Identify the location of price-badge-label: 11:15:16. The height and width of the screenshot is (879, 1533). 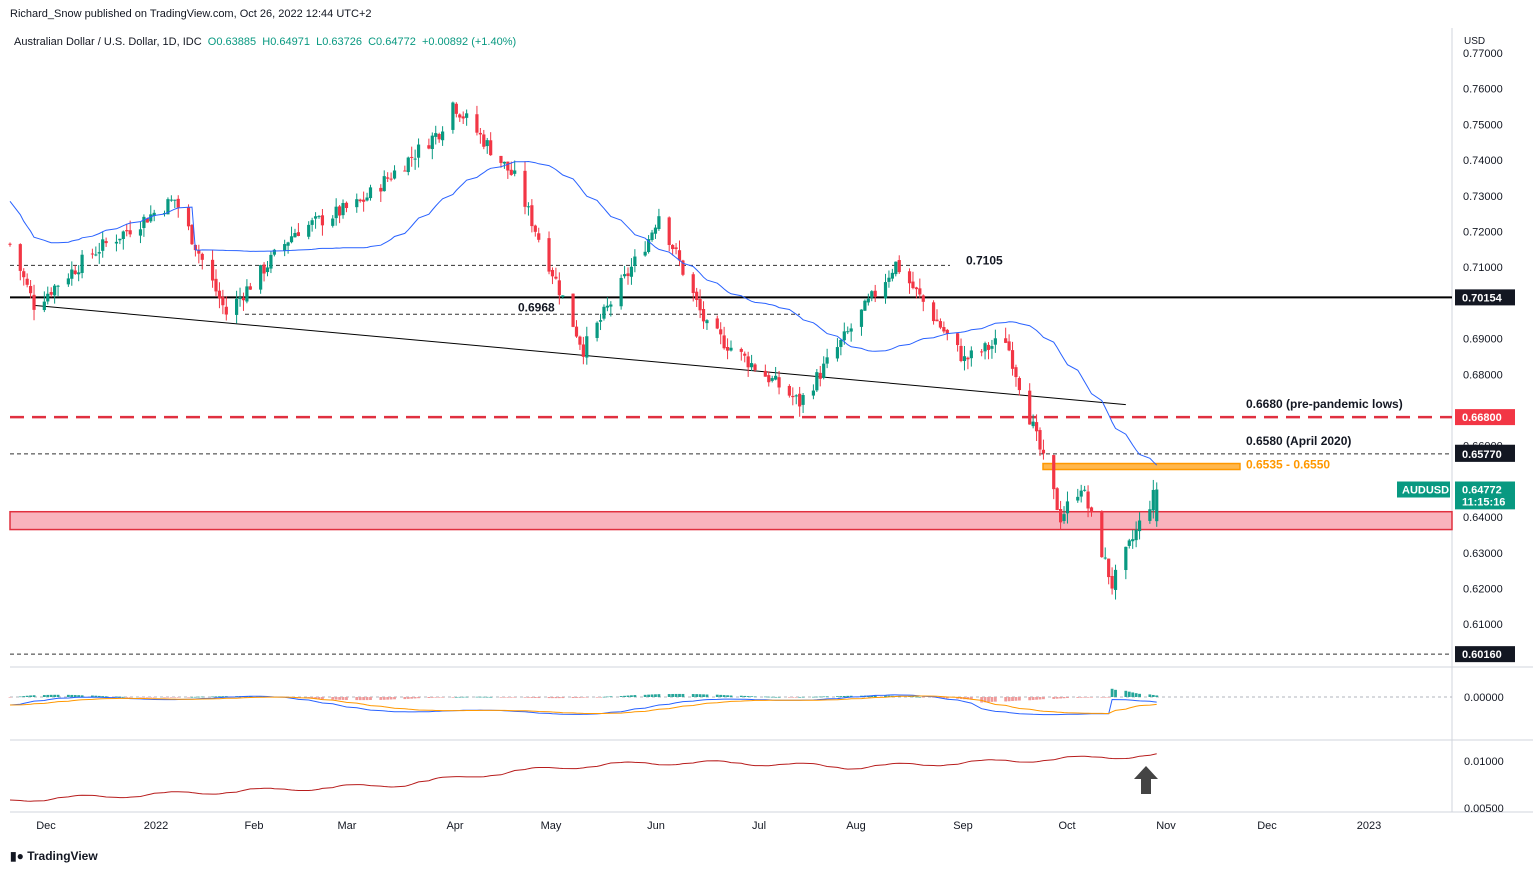
(1483, 502).